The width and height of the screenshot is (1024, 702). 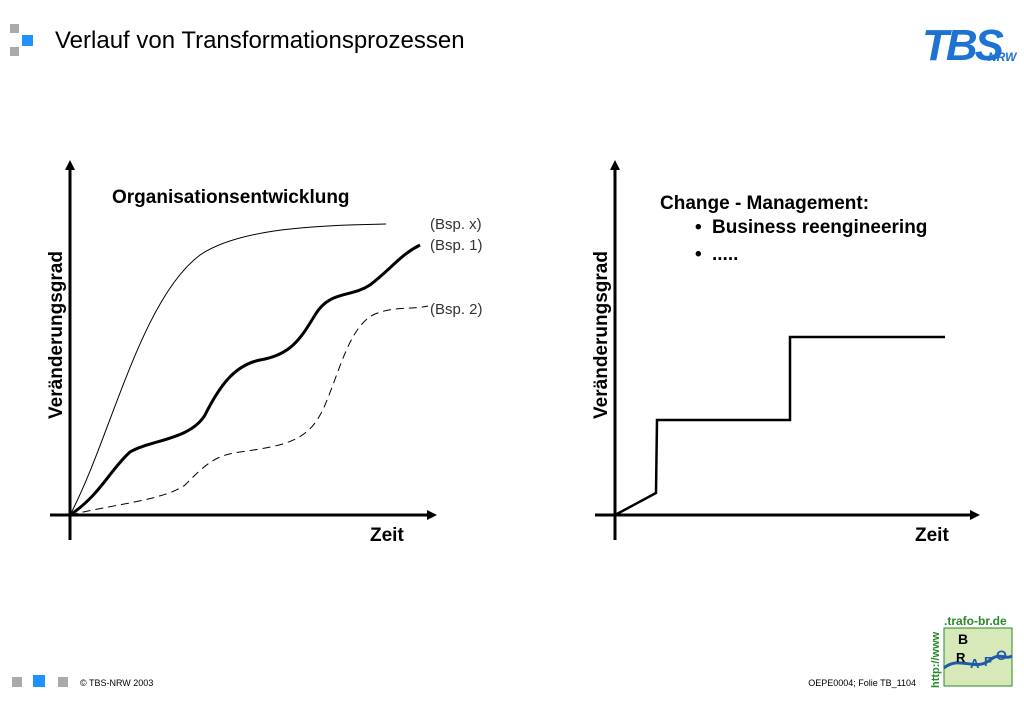 I want to click on logo-url: .trafo-br.de, so click(x=975, y=621).